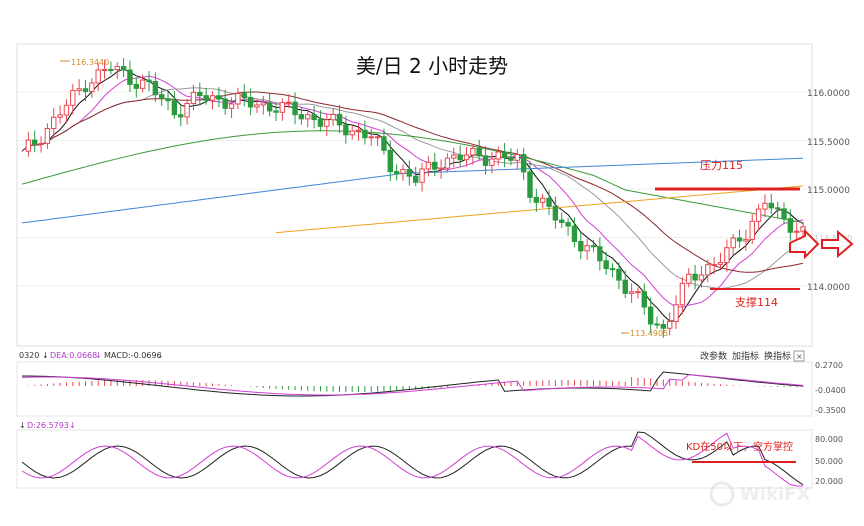  Describe the element at coordinates (777, 356) in the screenshot. I see `switch-indicator-button: 换指标` at that location.